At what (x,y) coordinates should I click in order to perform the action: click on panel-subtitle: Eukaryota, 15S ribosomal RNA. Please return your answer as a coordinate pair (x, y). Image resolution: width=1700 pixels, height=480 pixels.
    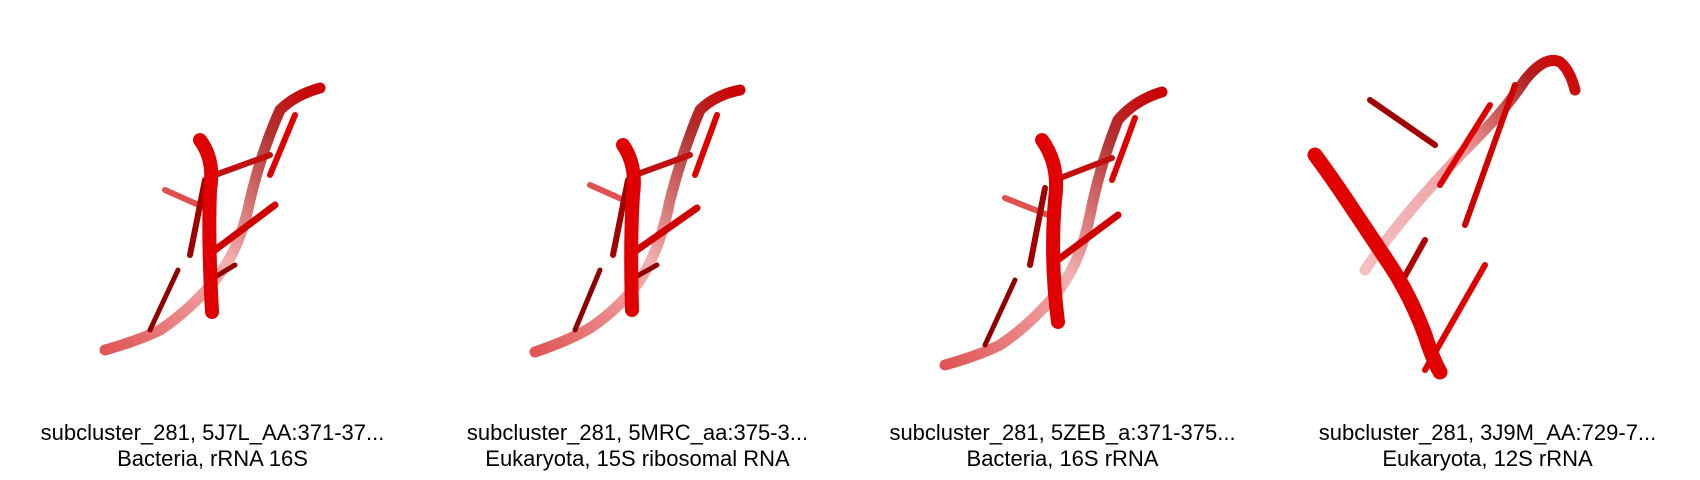
    Looking at the image, I should click on (637, 458).